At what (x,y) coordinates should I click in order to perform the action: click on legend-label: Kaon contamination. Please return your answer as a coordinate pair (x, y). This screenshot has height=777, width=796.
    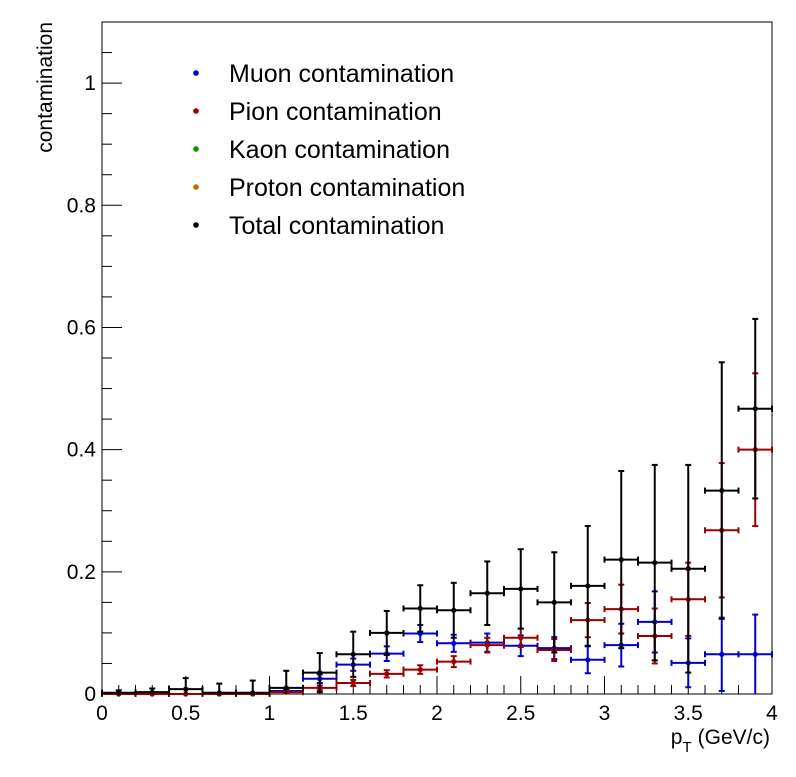
    Looking at the image, I should click on (339, 150).